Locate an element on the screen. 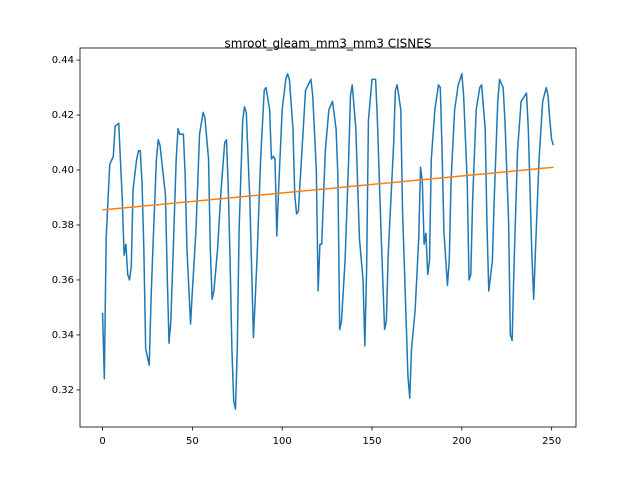 Image resolution: width=640 pixels, height=480 pixels. x-tick-label: 250 is located at coordinates (551, 441).